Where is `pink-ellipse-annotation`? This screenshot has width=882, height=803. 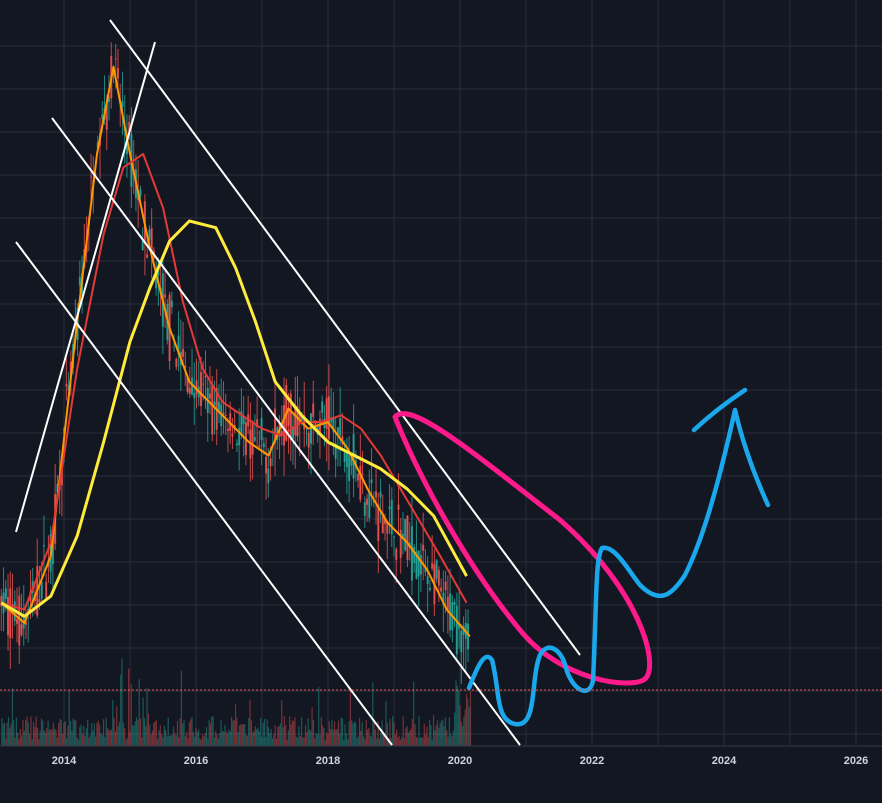
pink-ellipse-annotation is located at coordinates (522, 548).